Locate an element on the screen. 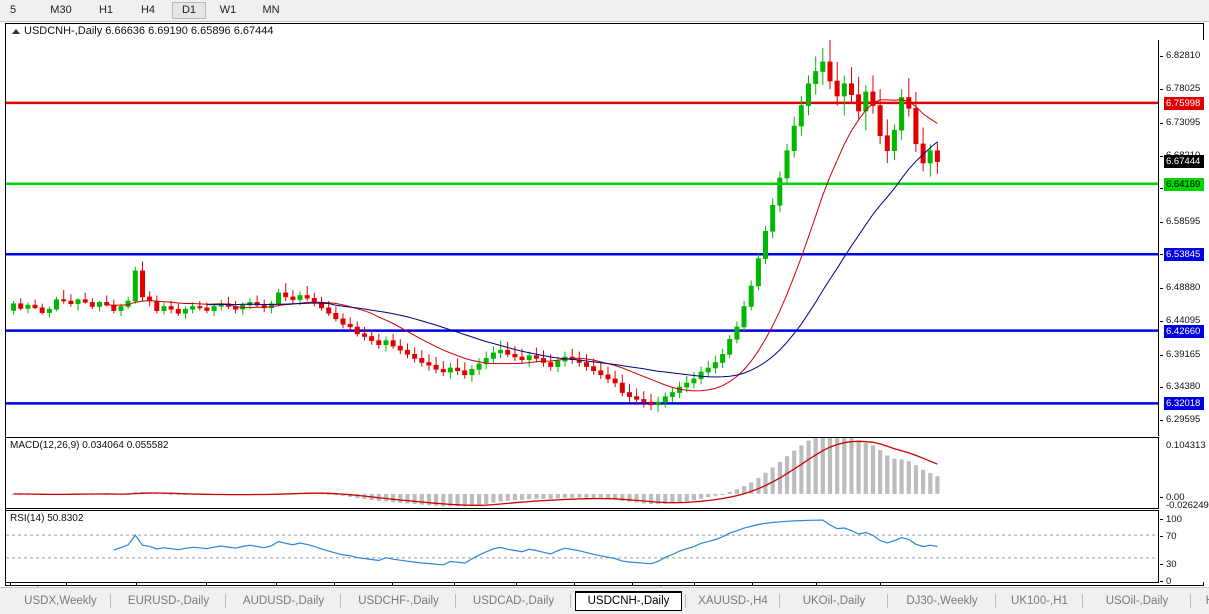 The width and height of the screenshot is (1209, 614). rsi-tick-label: 0 is located at coordinates (1169, 581).